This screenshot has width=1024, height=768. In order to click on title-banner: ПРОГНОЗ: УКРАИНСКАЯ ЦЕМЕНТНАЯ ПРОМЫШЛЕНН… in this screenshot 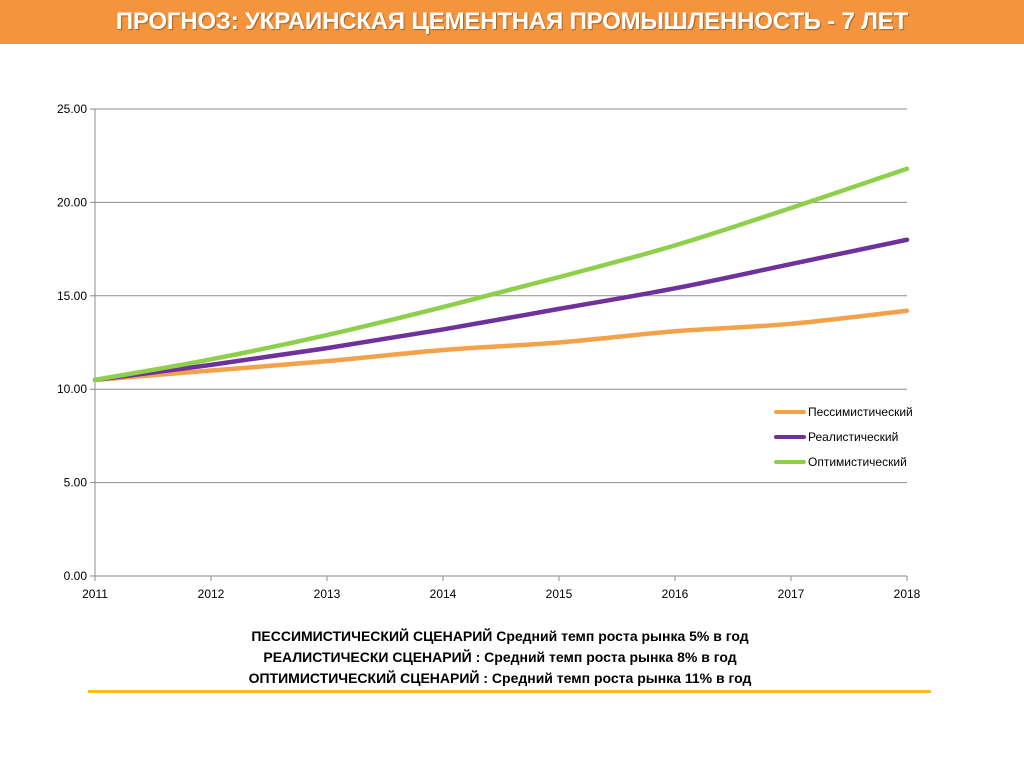, I will do `click(512, 22)`.